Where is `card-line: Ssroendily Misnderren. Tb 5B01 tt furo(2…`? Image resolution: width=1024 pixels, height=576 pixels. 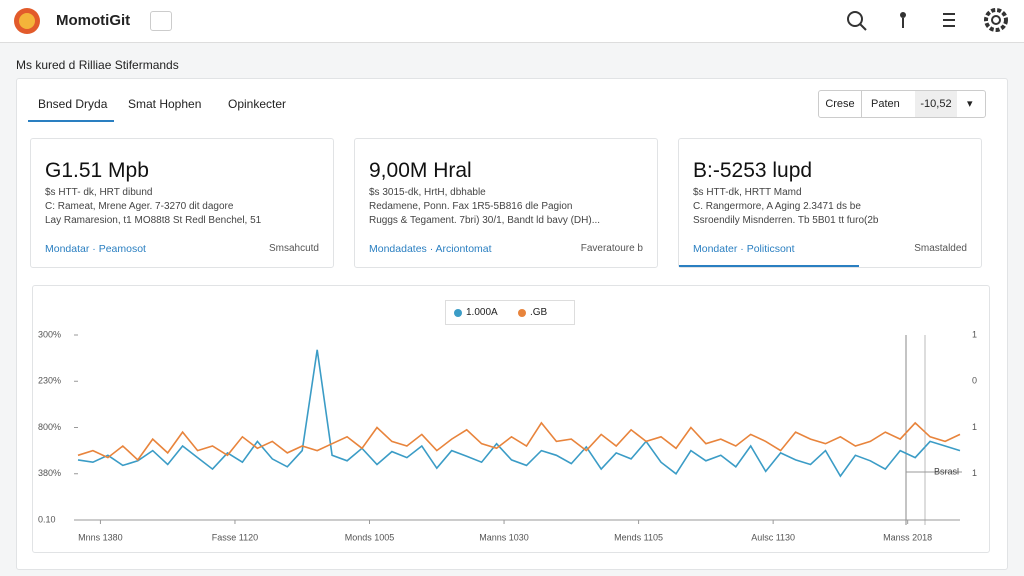
card-line: Ssroendily Misnderren. Tb 5B01 tt furo(2… is located at coordinates (786, 220).